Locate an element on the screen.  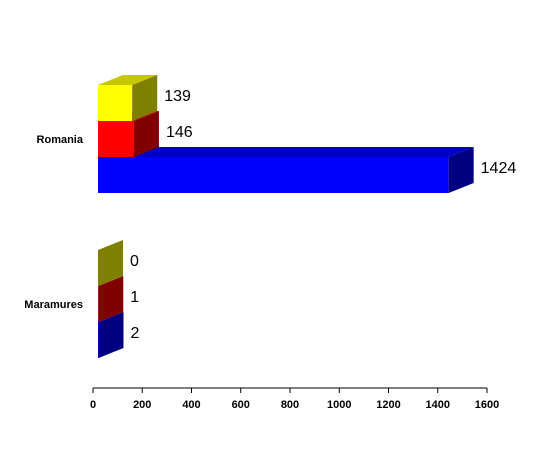
x-tick-label: 200 is located at coordinates (142, 405).